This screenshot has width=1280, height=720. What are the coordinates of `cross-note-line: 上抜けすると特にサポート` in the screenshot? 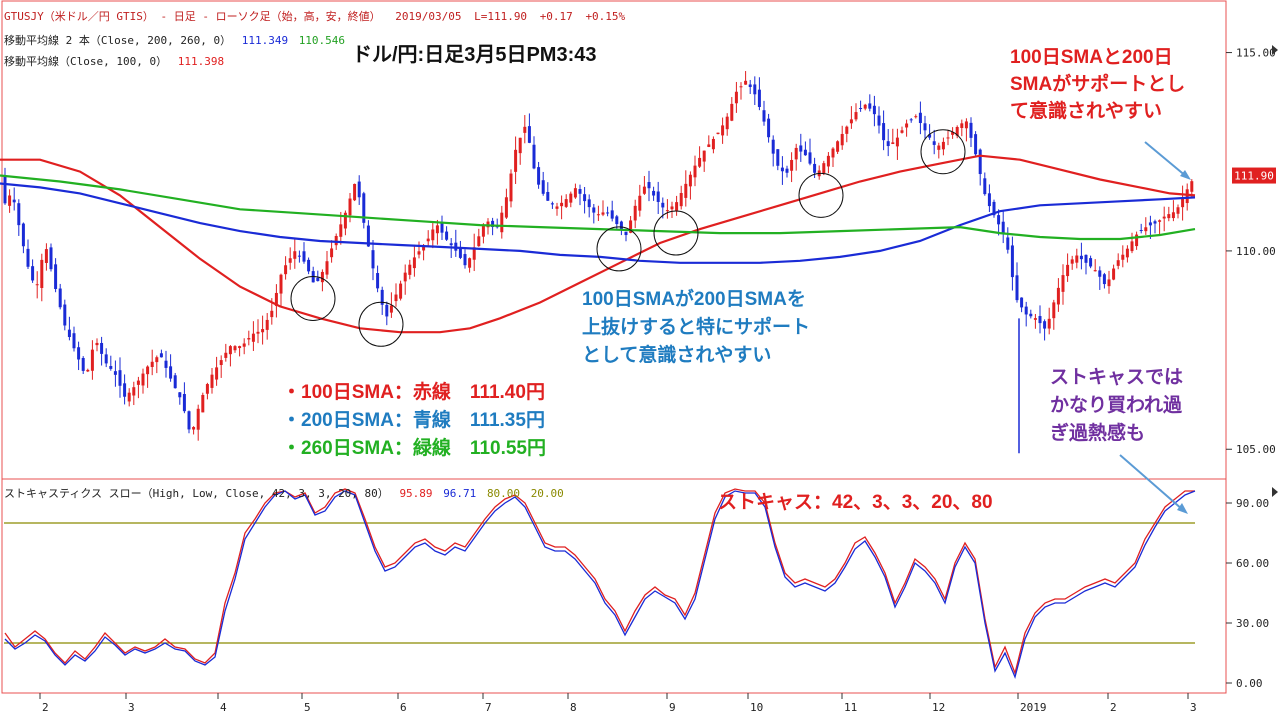 It's located at (696, 326).